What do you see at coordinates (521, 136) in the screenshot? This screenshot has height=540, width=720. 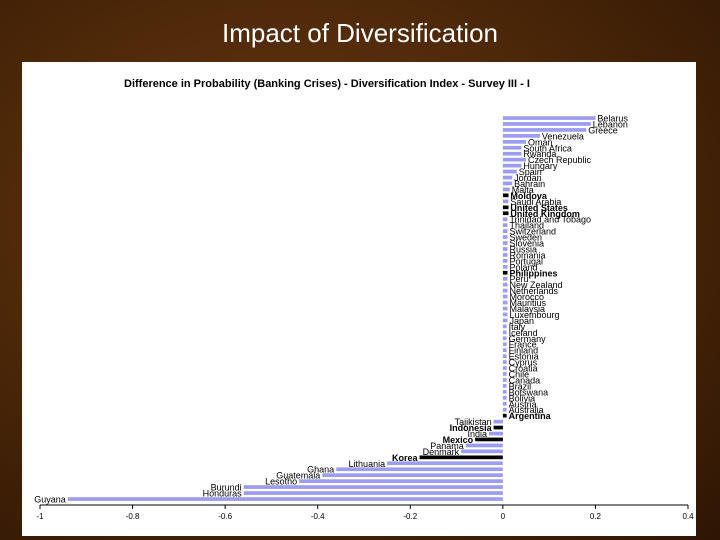 I see `bar-venezuela` at bounding box center [521, 136].